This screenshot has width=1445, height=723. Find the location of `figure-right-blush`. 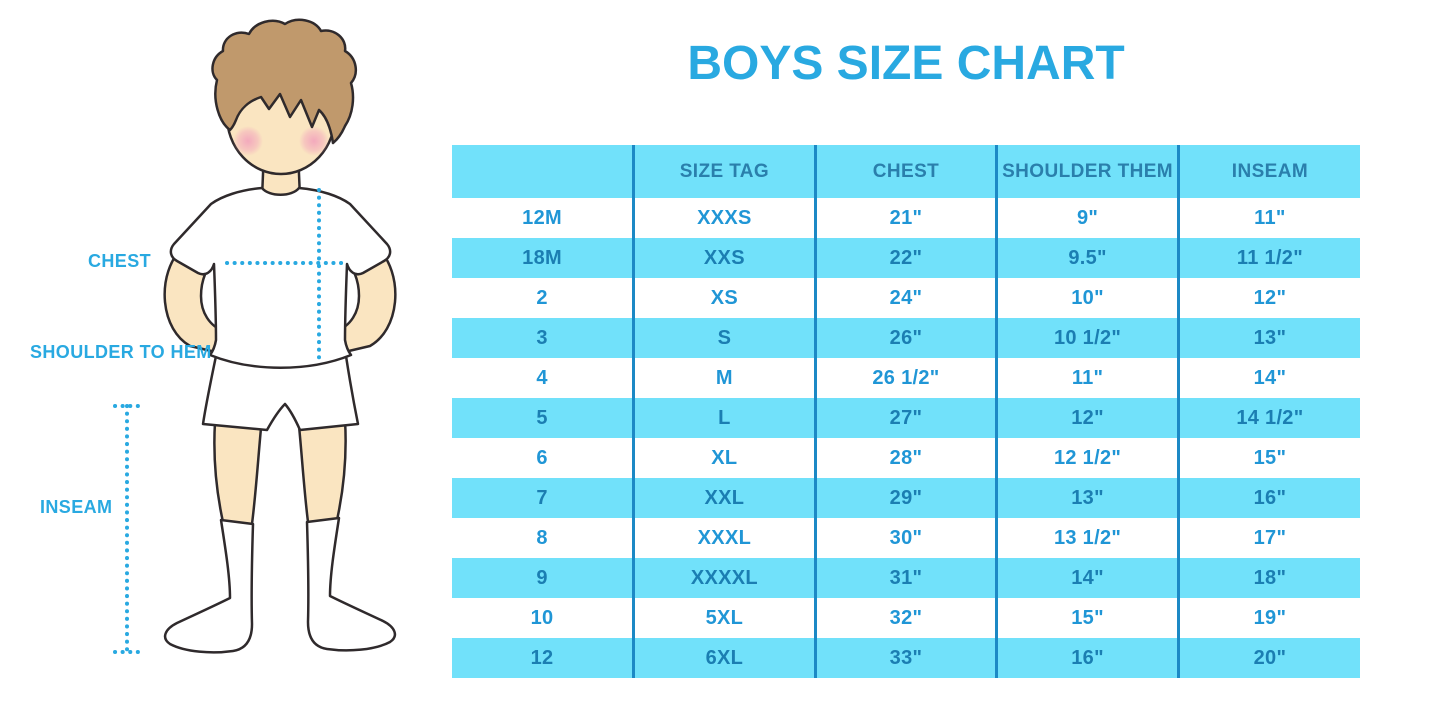

figure-right-blush is located at coordinates (314, 141).